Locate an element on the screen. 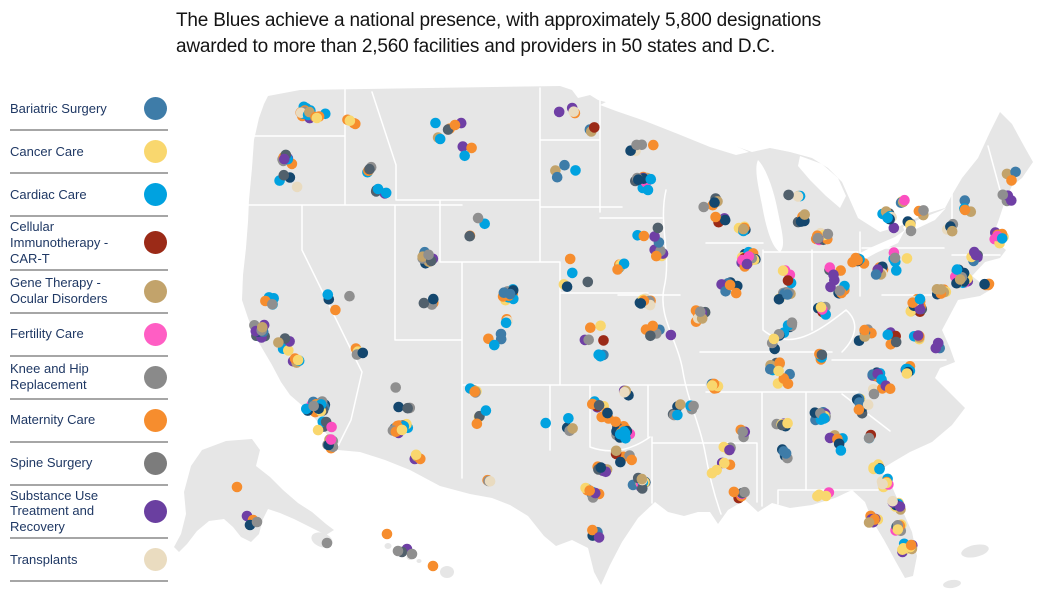  legend-swatch-cellular-immunotherapy-car-t is located at coordinates (155, 243).